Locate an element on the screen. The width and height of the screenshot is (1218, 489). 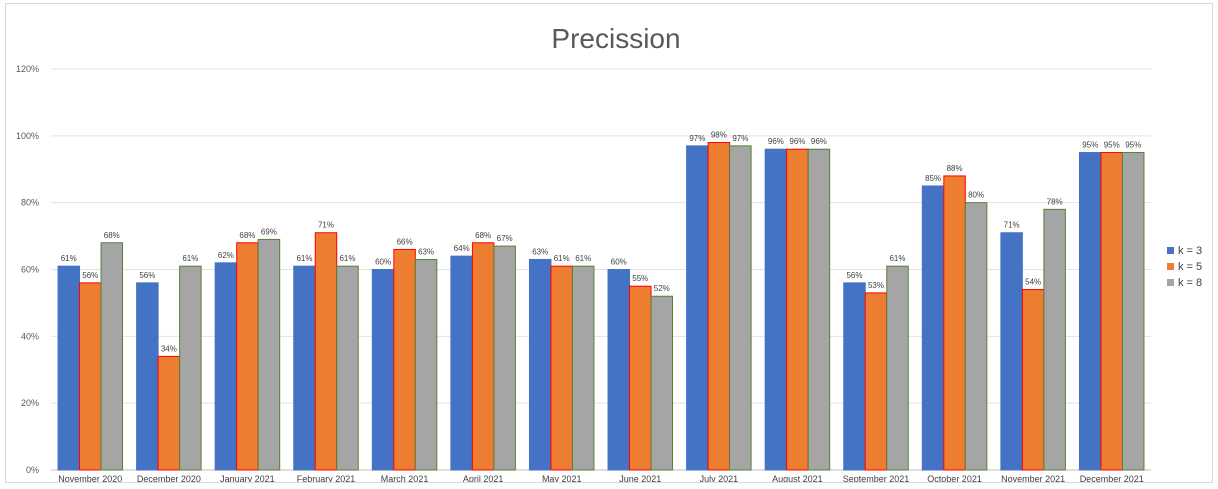
legend: k = 3 k = 5 k = 8 is located at coordinates (1184, 267).